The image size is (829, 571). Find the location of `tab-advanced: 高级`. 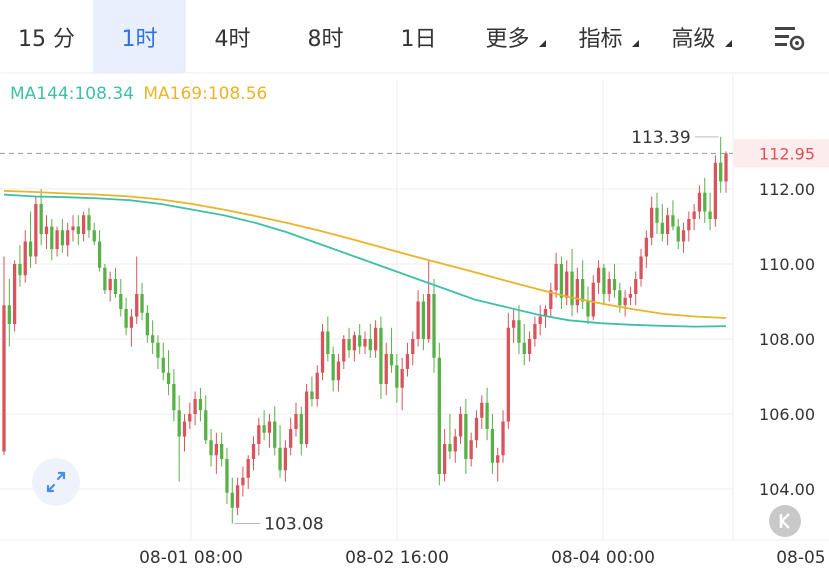

tab-advanced: 高级 is located at coordinates (693, 36).